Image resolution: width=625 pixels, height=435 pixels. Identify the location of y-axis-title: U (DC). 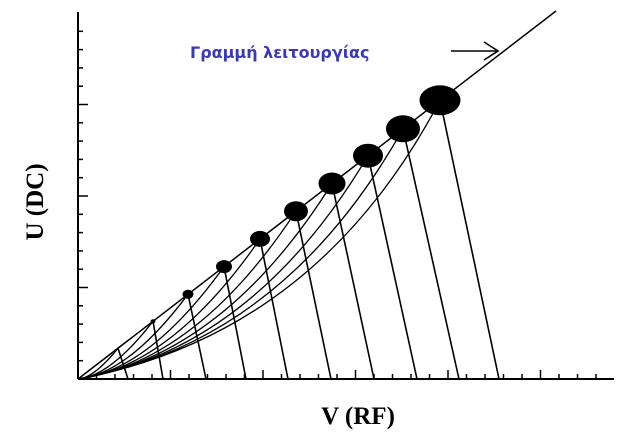
(35, 201).